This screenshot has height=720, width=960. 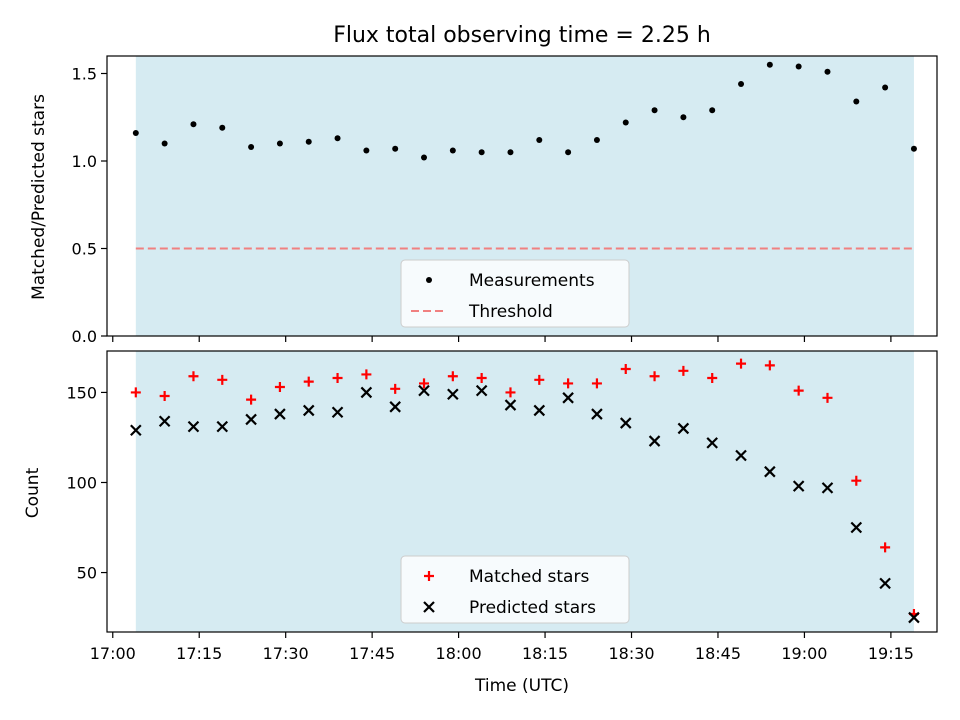 What do you see at coordinates (459, 653) in the screenshot?
I see `x-tick-label: 18:00` at bounding box center [459, 653].